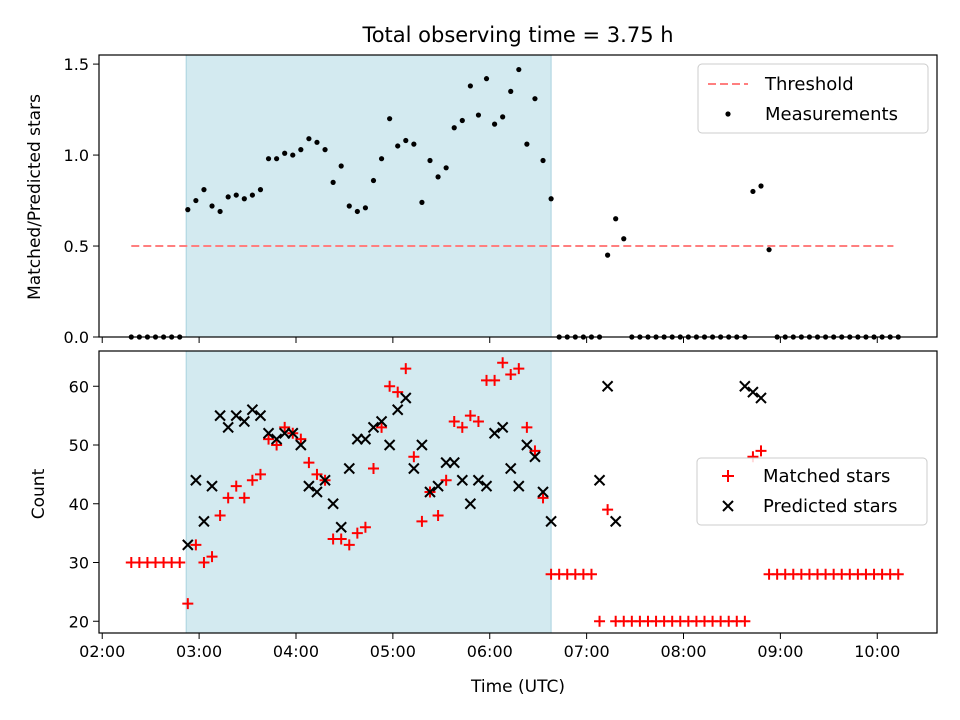  Describe the element at coordinates (79, 504) in the screenshot. I see `bottom-y-tick-label: 40` at that location.